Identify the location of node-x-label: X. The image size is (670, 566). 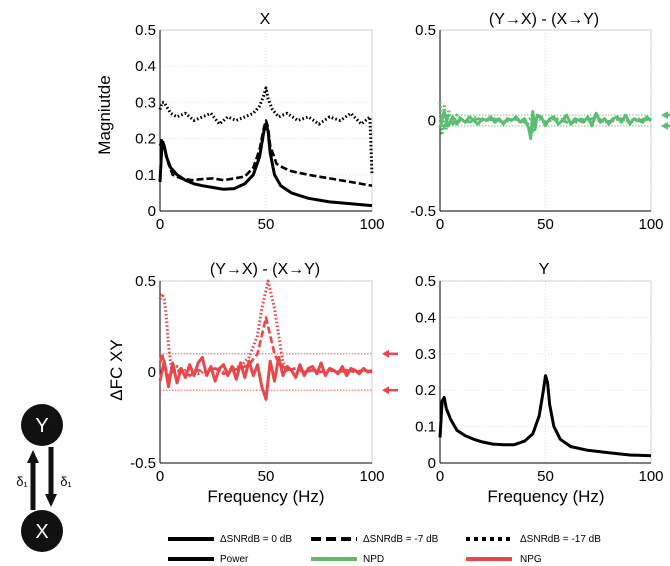
(41, 532).